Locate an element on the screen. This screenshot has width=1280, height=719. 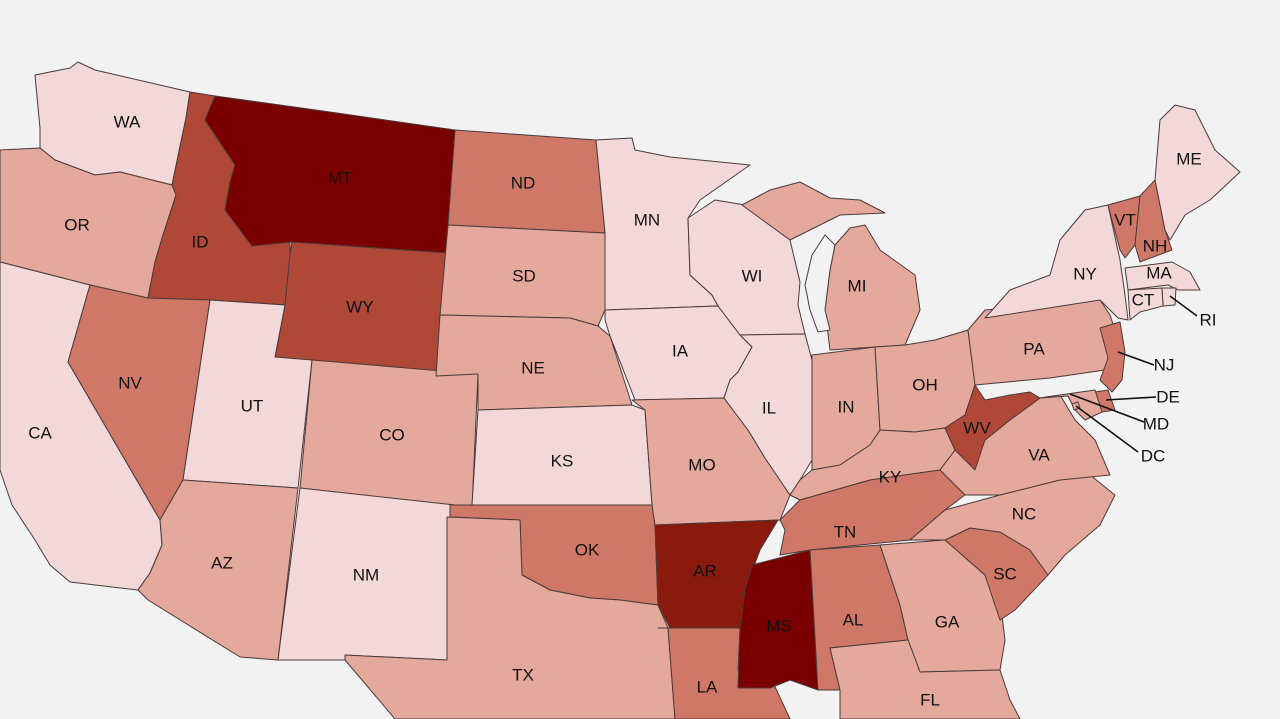
state-label-nm: NM is located at coordinates (366, 575).